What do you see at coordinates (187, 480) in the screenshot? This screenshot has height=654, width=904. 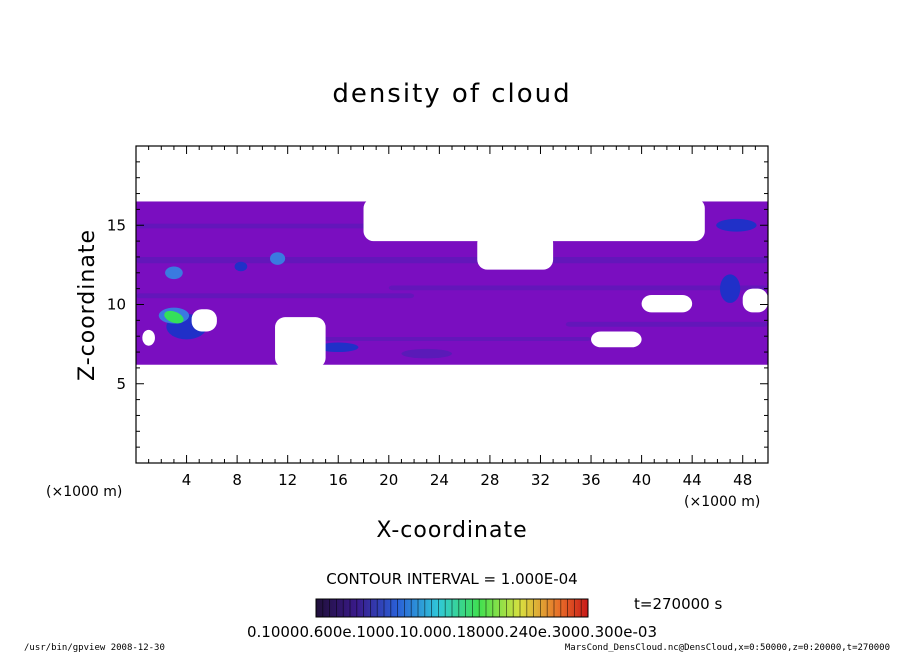 I see `x-tick-label: 4` at bounding box center [187, 480].